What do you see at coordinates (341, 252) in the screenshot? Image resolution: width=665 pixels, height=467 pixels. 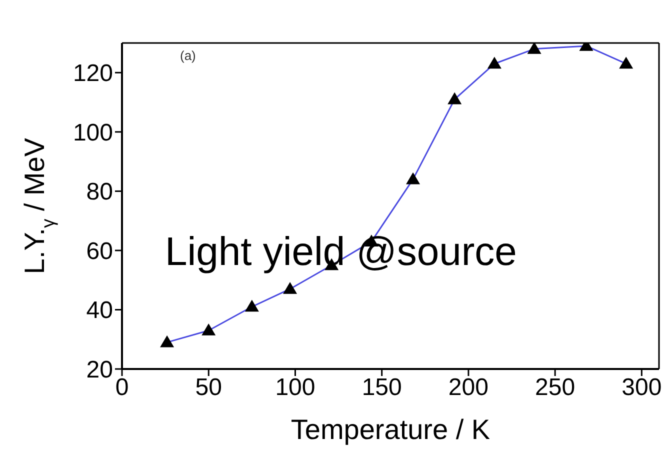 I see `annotation: Light yield @source` at bounding box center [341, 252].